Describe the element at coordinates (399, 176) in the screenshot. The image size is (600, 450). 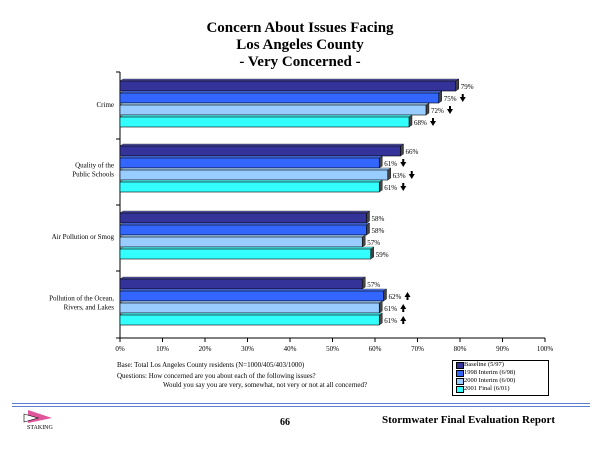
I see `data-label: 63%` at that location.